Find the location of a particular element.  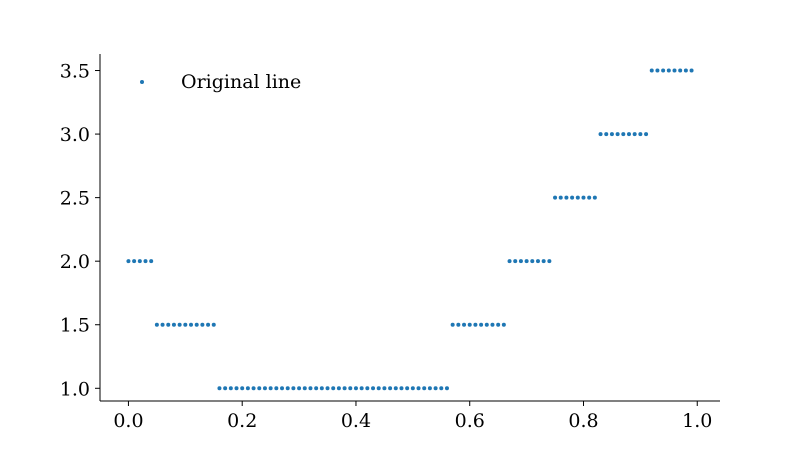

x-tick-label: 0.8 is located at coordinates (583, 421).